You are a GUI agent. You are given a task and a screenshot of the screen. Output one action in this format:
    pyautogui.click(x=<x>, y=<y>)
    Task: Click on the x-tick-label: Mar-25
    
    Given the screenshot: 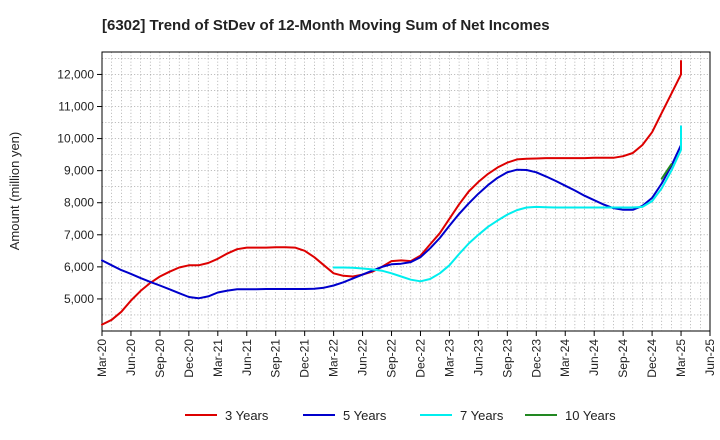 What is the action you would take?
    pyautogui.click(x=681, y=358)
    